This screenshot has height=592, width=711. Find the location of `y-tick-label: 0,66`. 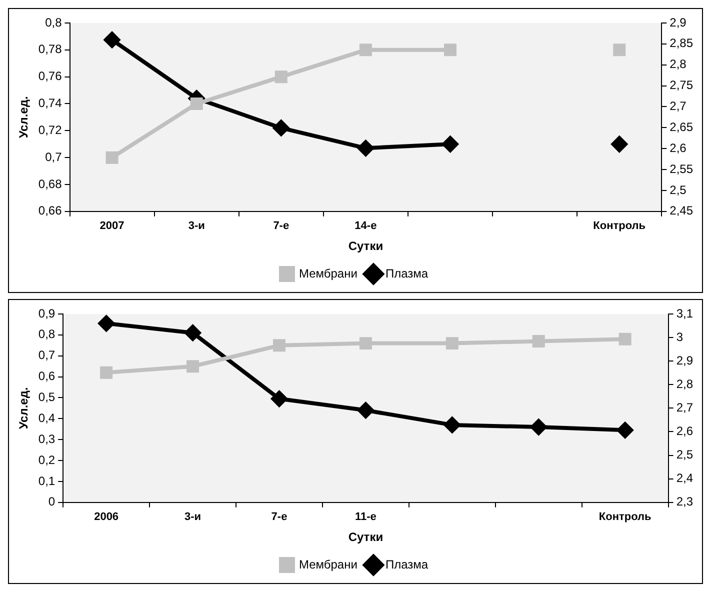

y-tick-label: 0,66 is located at coordinates (50, 211).